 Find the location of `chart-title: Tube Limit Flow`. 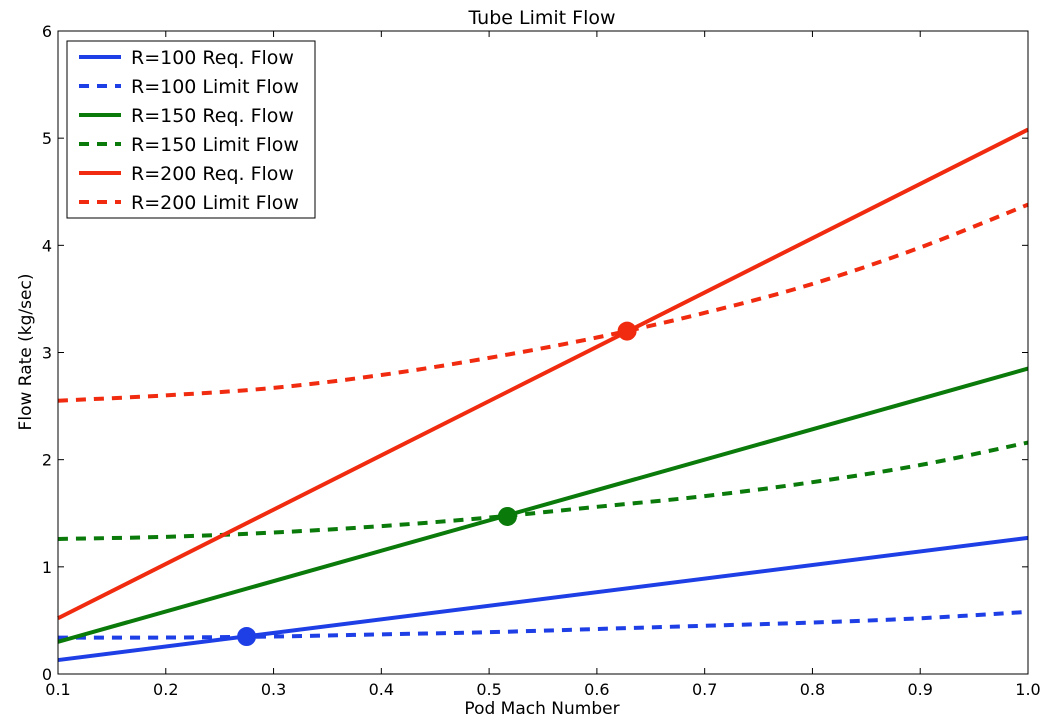

chart-title: Tube Limit Flow is located at coordinates (541, 18).